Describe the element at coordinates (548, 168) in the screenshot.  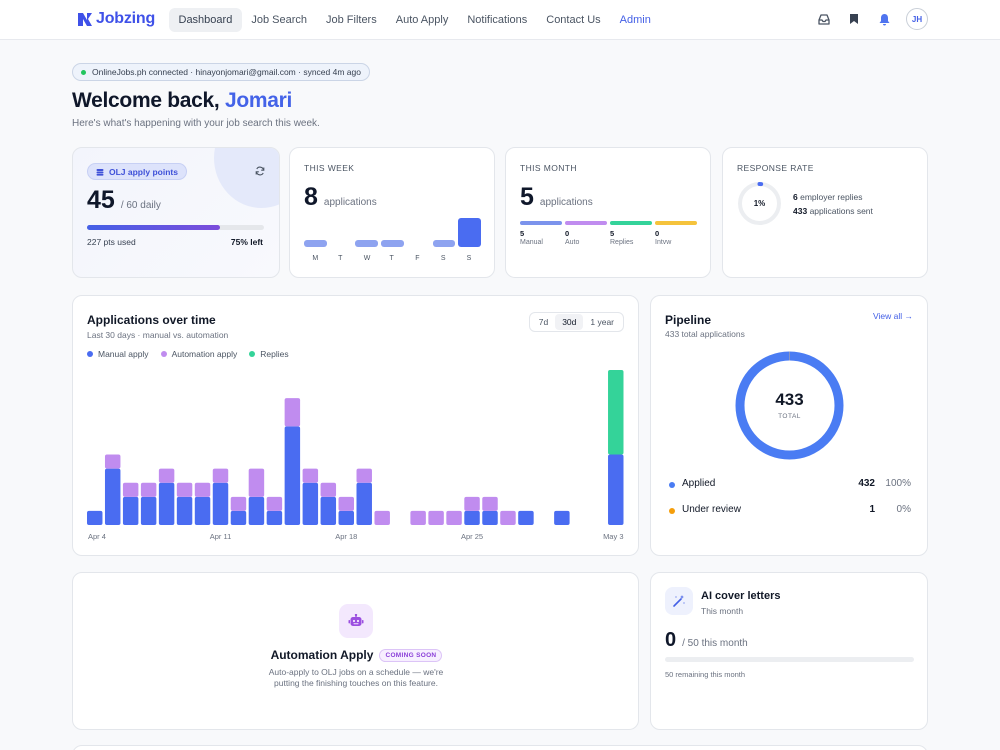
I see `this-month-label: THIS MONTH` at that location.